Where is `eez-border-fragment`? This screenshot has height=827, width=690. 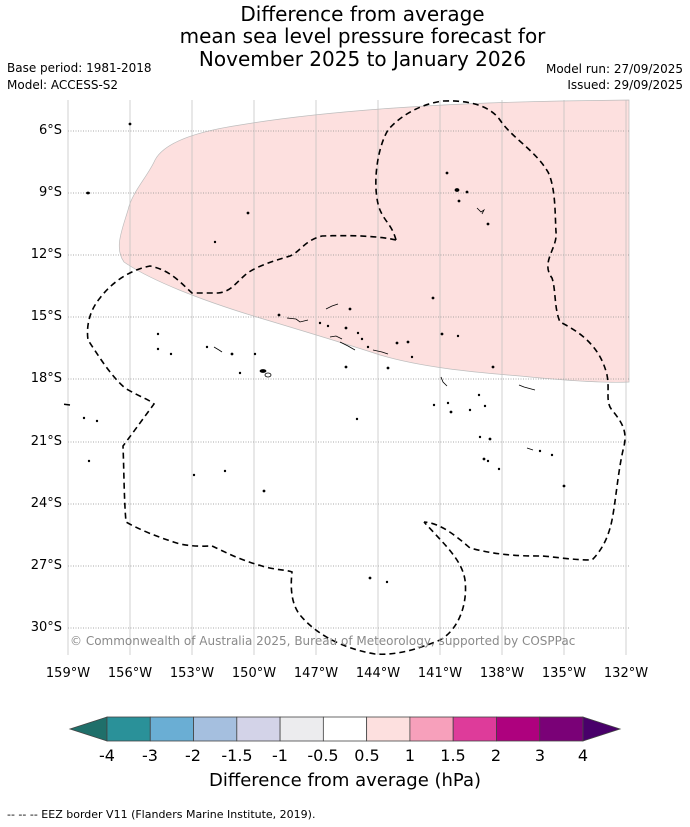
eez-border-fragment is located at coordinates (66, 404).